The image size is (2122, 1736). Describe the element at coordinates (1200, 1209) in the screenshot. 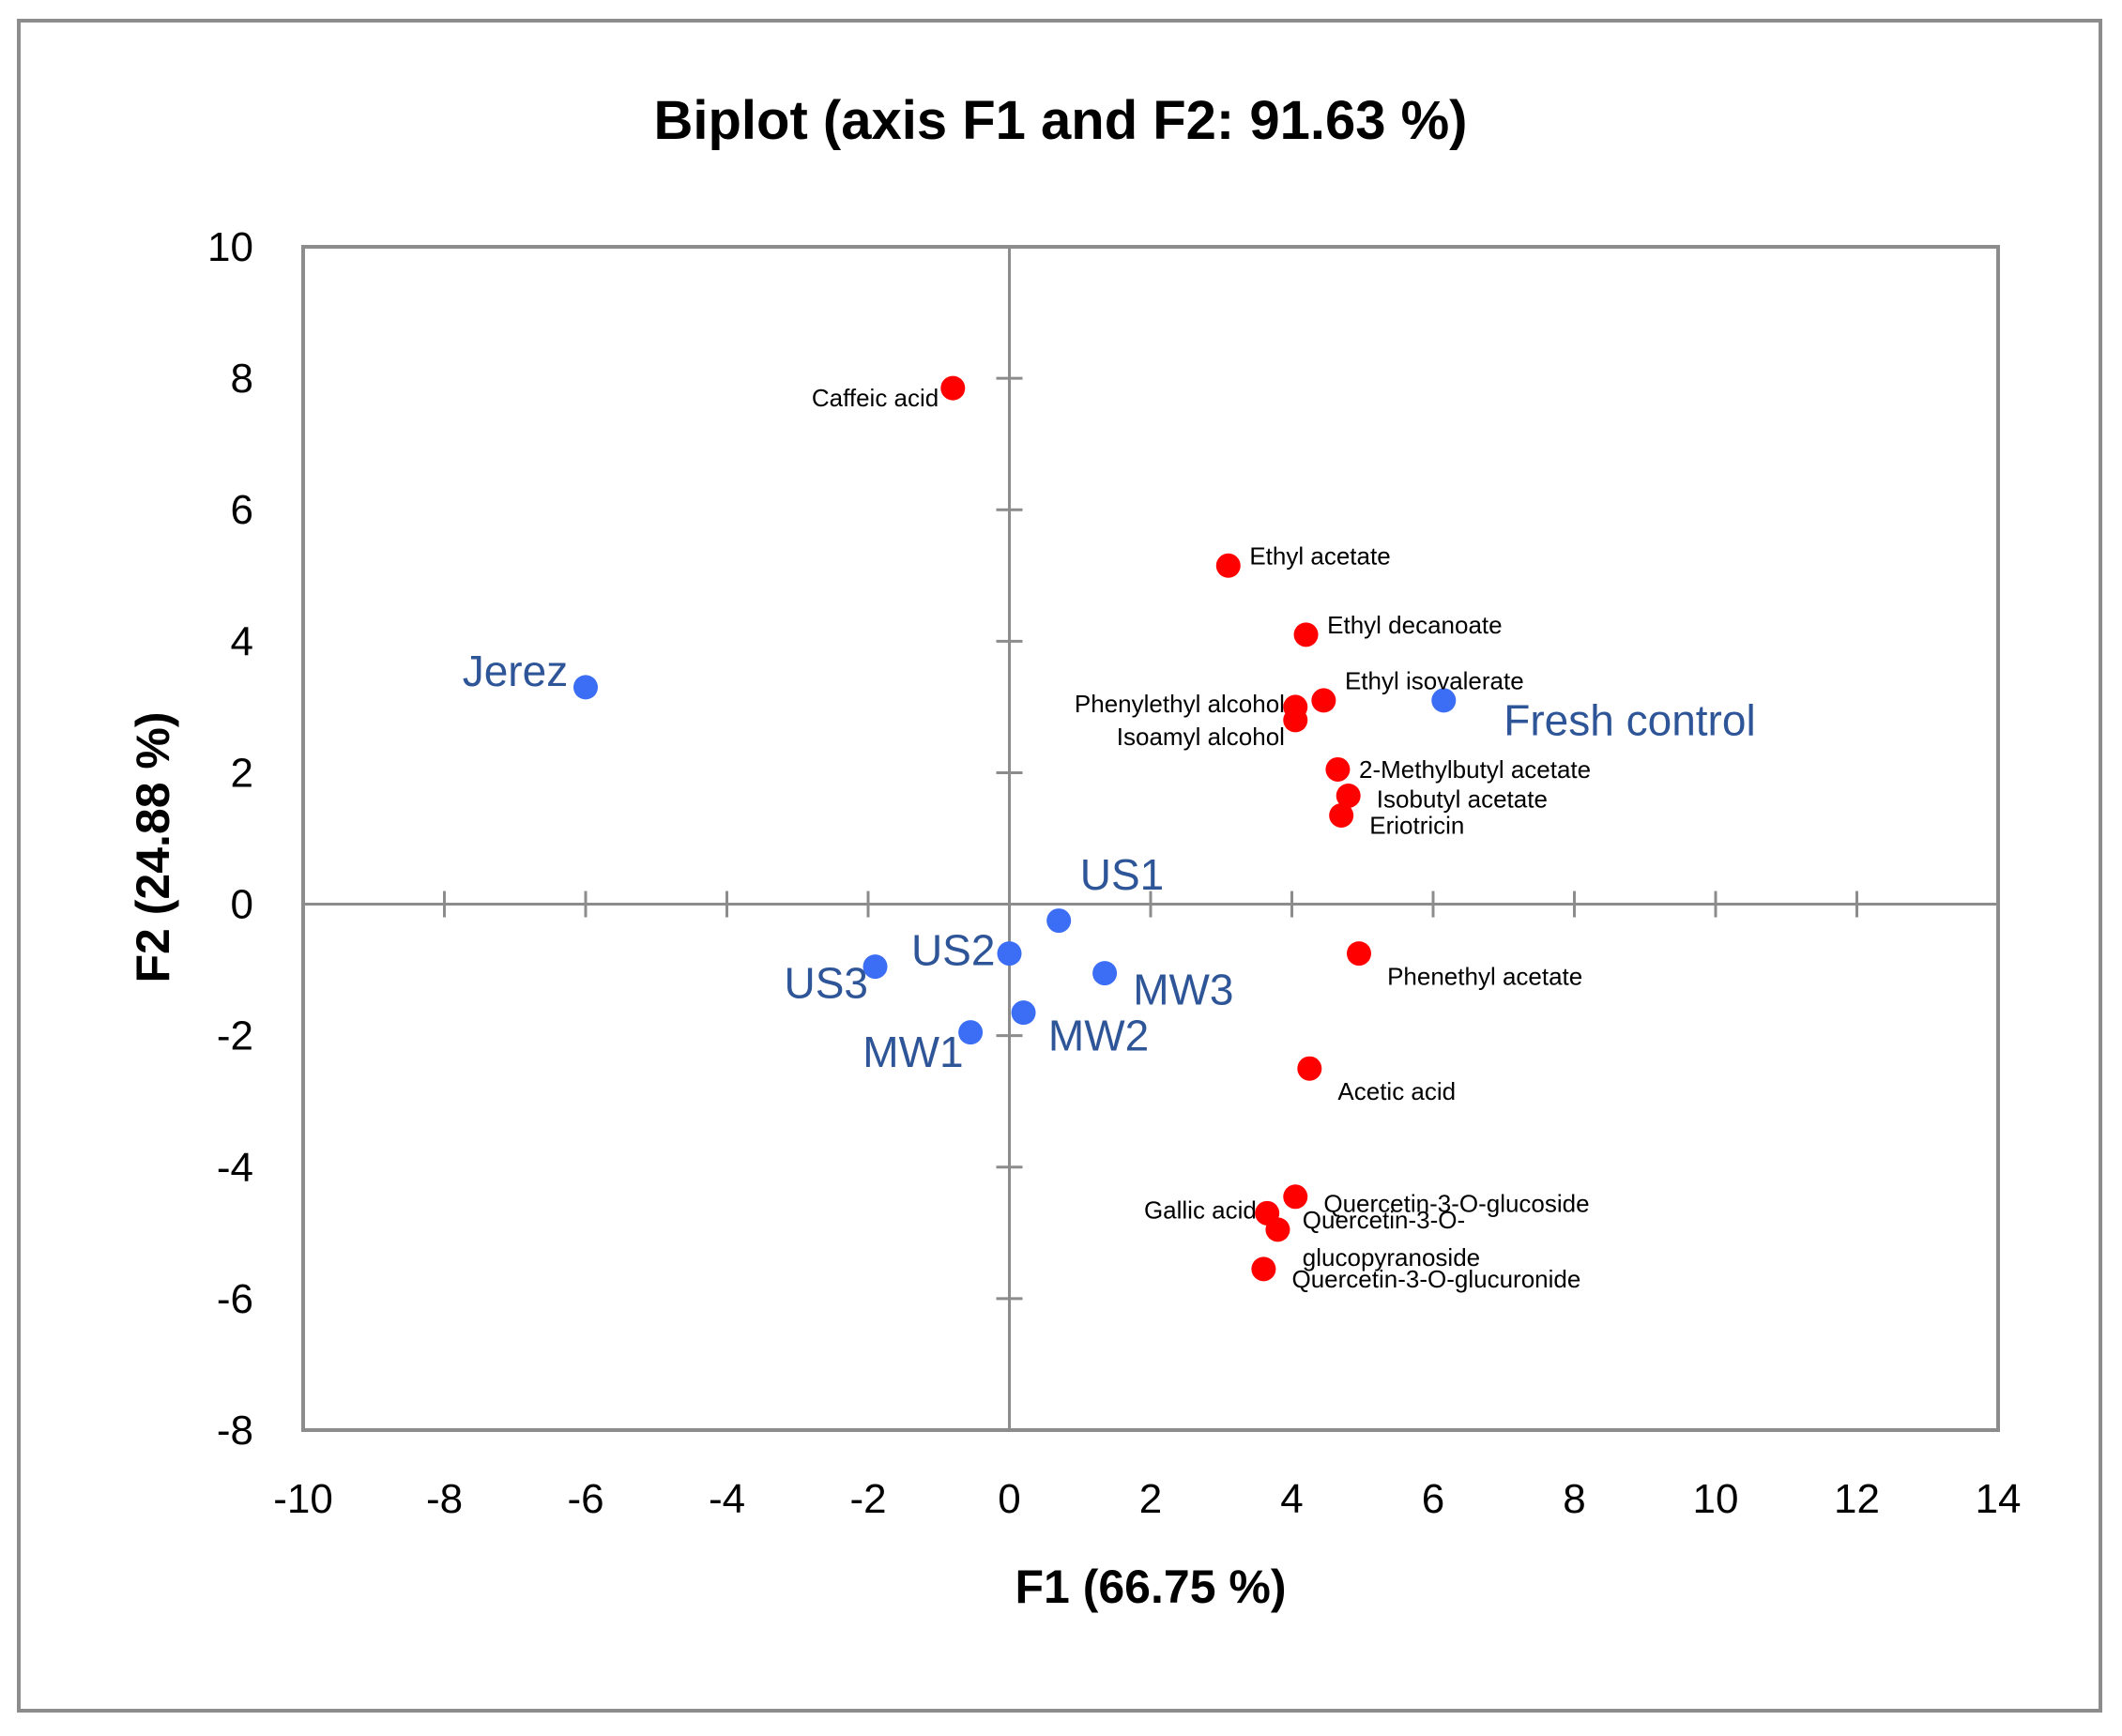

I see `variable-label: Gallic acid` at that location.